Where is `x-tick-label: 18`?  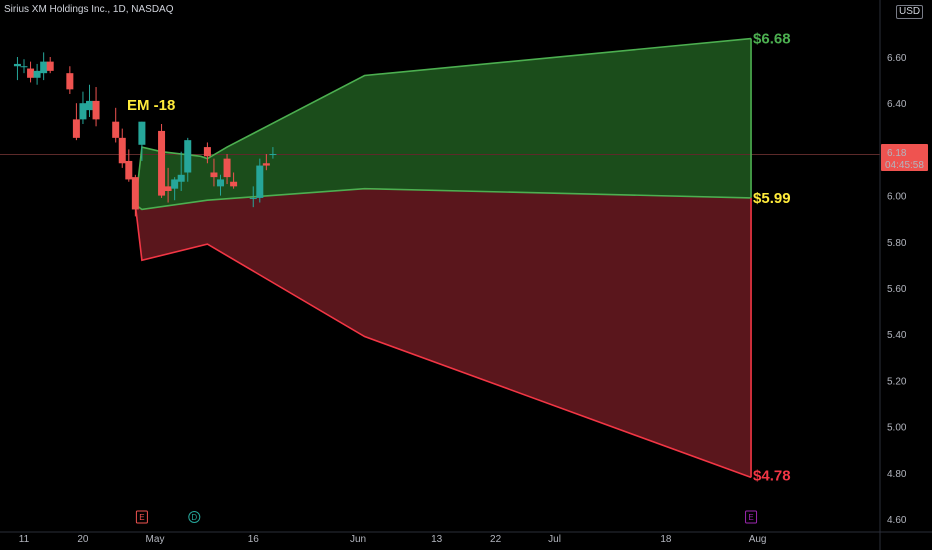 x-tick-label: 18 is located at coordinates (666, 539).